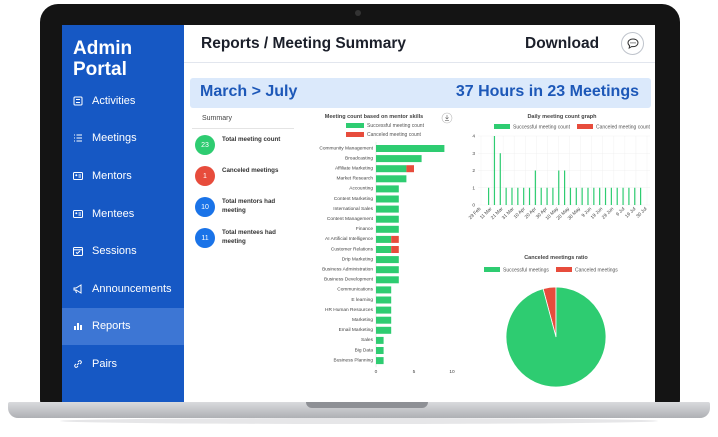 This screenshot has width=718, height=437. I want to click on x-tick-label: 30 Jul, so click(641, 212).